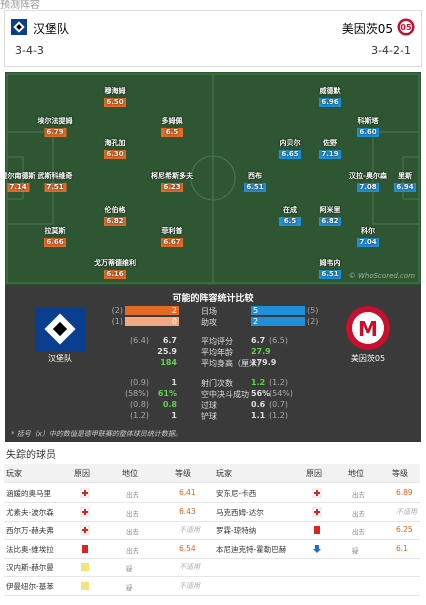 The image size is (426, 605). I want to click on stats-title: 可能的阵容统计比较, so click(213, 299).